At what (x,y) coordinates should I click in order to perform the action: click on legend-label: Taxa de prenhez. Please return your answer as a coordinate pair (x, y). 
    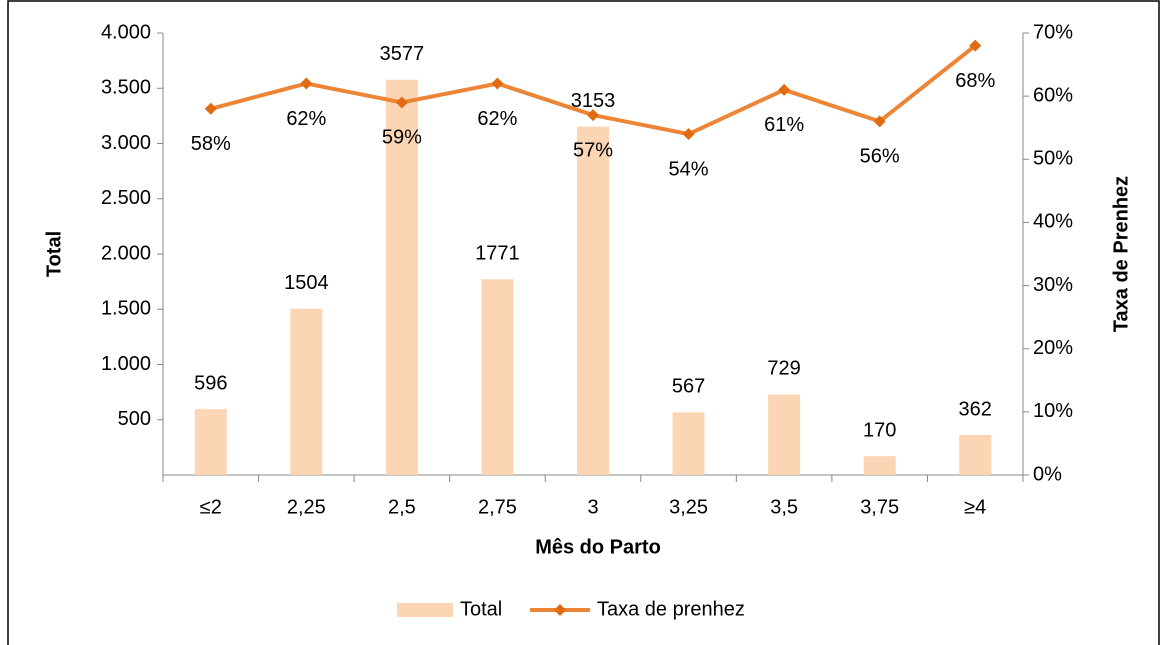
    Looking at the image, I should click on (671, 609).